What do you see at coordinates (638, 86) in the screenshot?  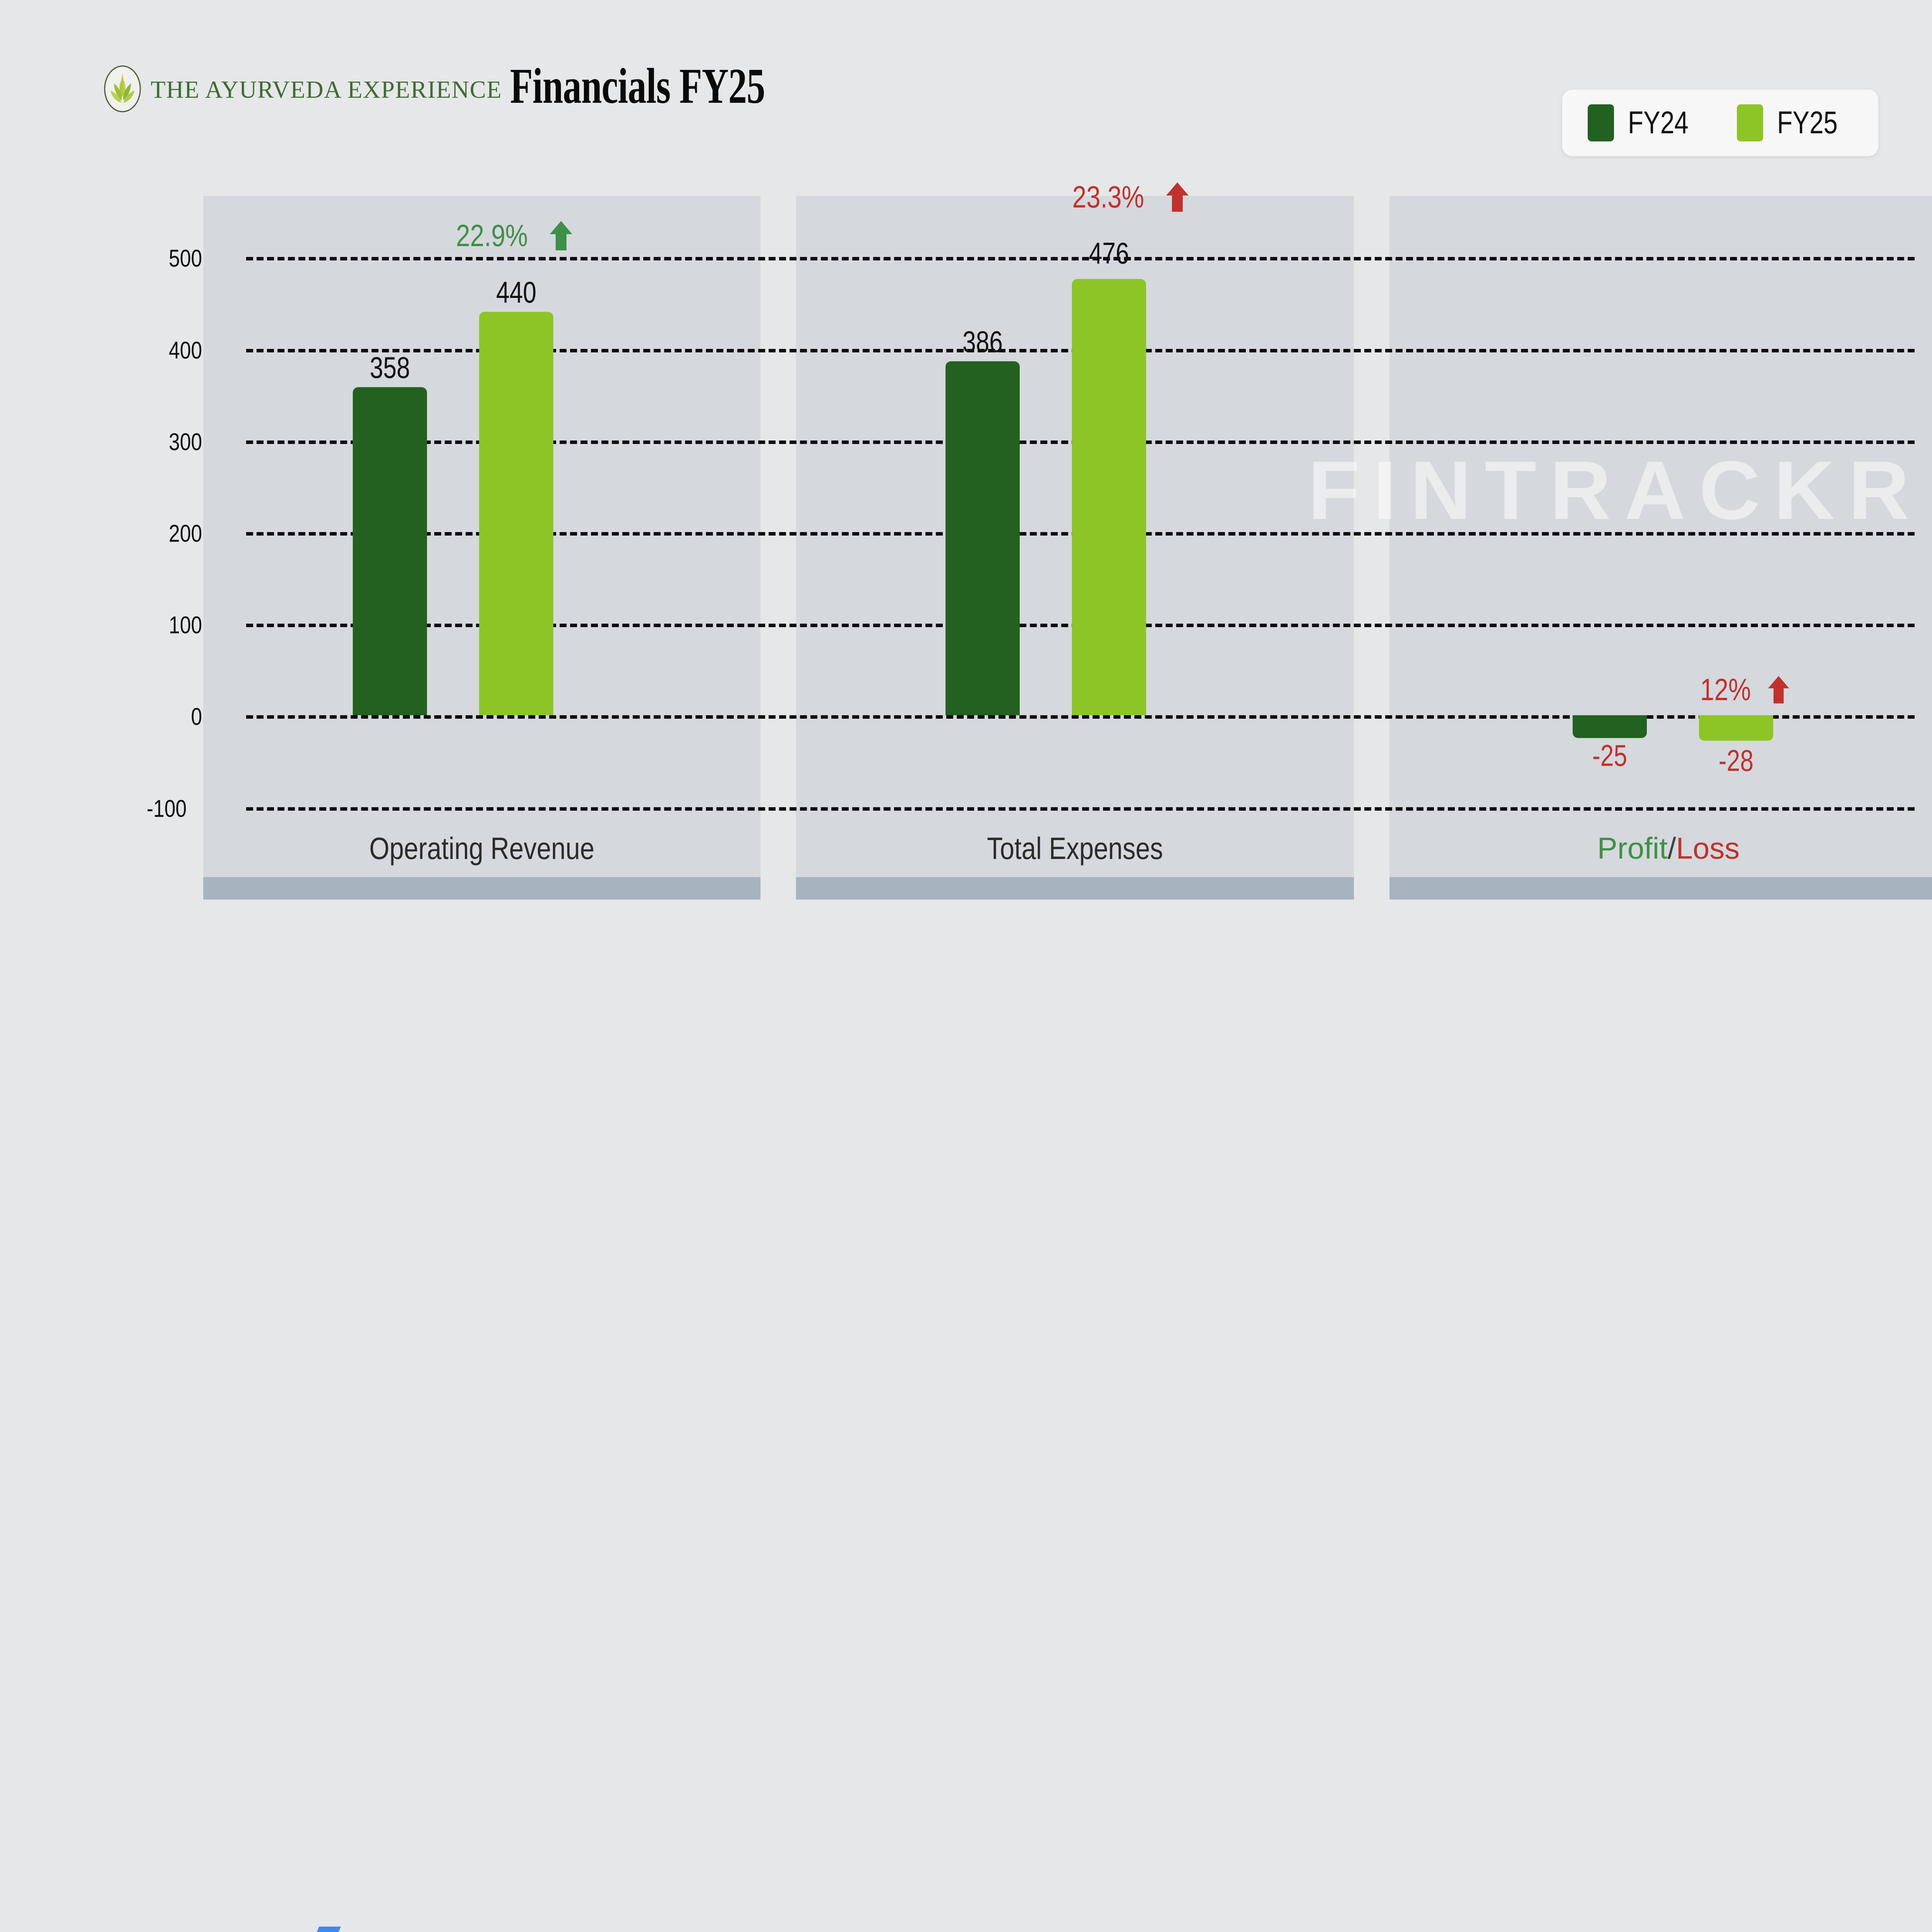 I see `page-title: Financials FY25` at bounding box center [638, 86].